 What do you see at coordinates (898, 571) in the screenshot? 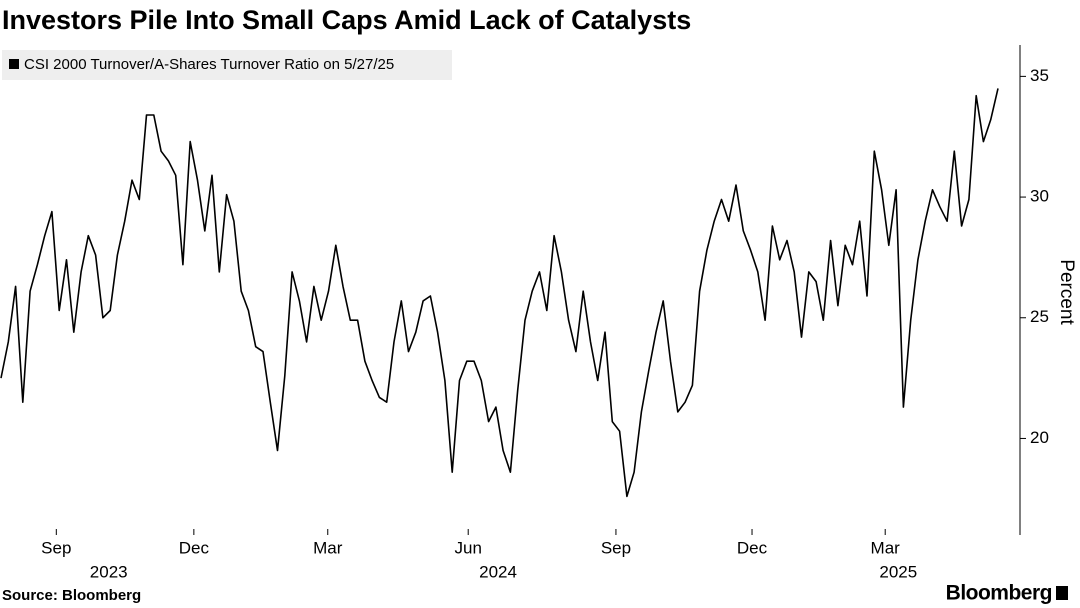
I see `year-label: 2025` at bounding box center [898, 571].